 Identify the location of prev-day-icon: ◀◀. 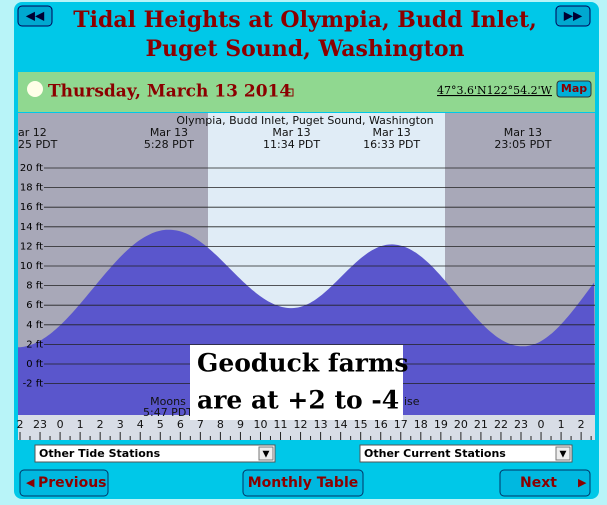
(35, 16).